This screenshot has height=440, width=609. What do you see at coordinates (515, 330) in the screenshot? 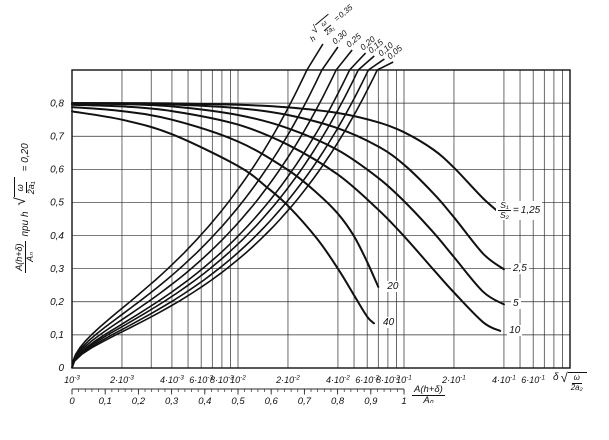
I see `curve-label-10: 10` at bounding box center [515, 330].